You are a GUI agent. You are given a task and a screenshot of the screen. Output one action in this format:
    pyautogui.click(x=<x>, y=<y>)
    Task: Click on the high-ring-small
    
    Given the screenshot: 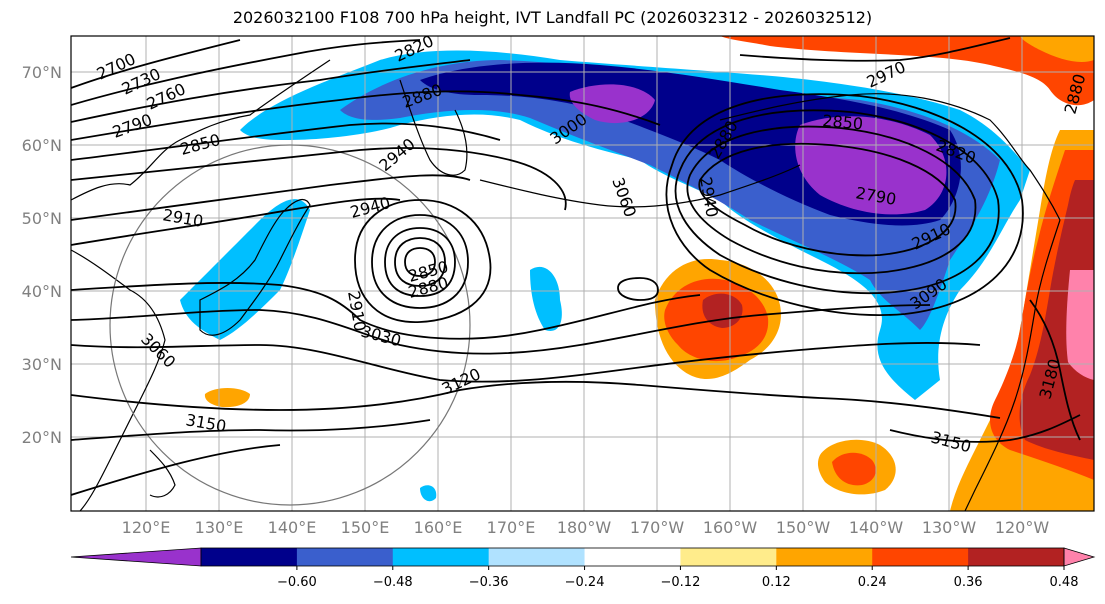 What is the action you would take?
    pyautogui.click(x=638, y=289)
    